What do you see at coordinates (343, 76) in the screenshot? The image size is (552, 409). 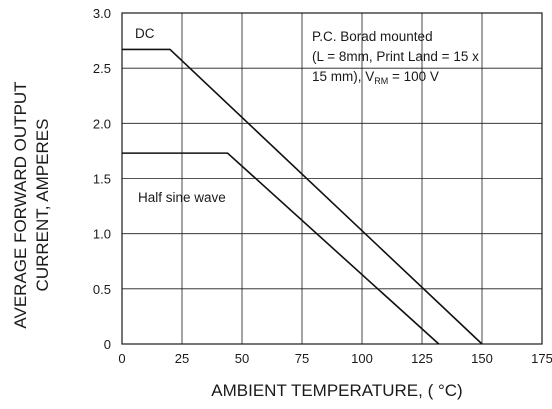 I see `annotation-line-3-prefix: 15 mm), V` at bounding box center [343, 76].